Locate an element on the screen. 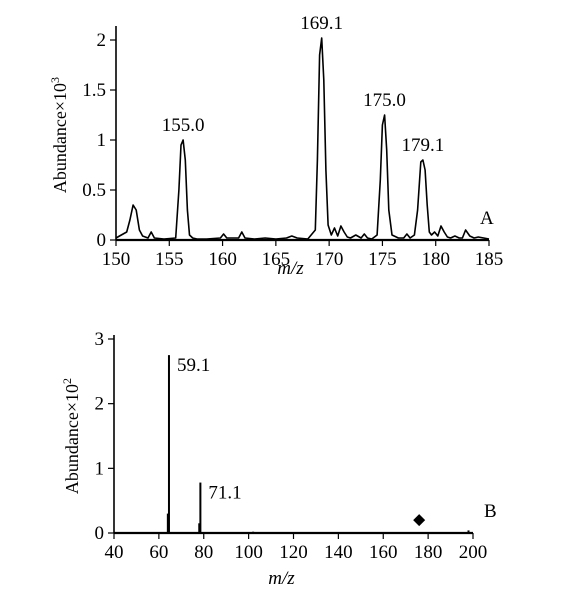 This screenshot has width=568, height=598. peak-label: 169.1 is located at coordinates (321, 23).